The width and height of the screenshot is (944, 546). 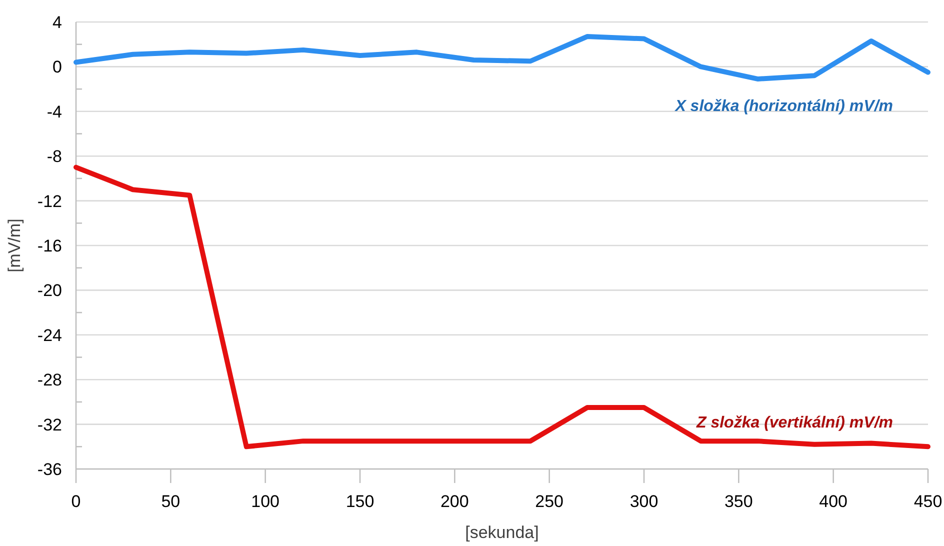 What do you see at coordinates (49, 201) in the screenshot?
I see `y-tick-label: -12` at bounding box center [49, 201].